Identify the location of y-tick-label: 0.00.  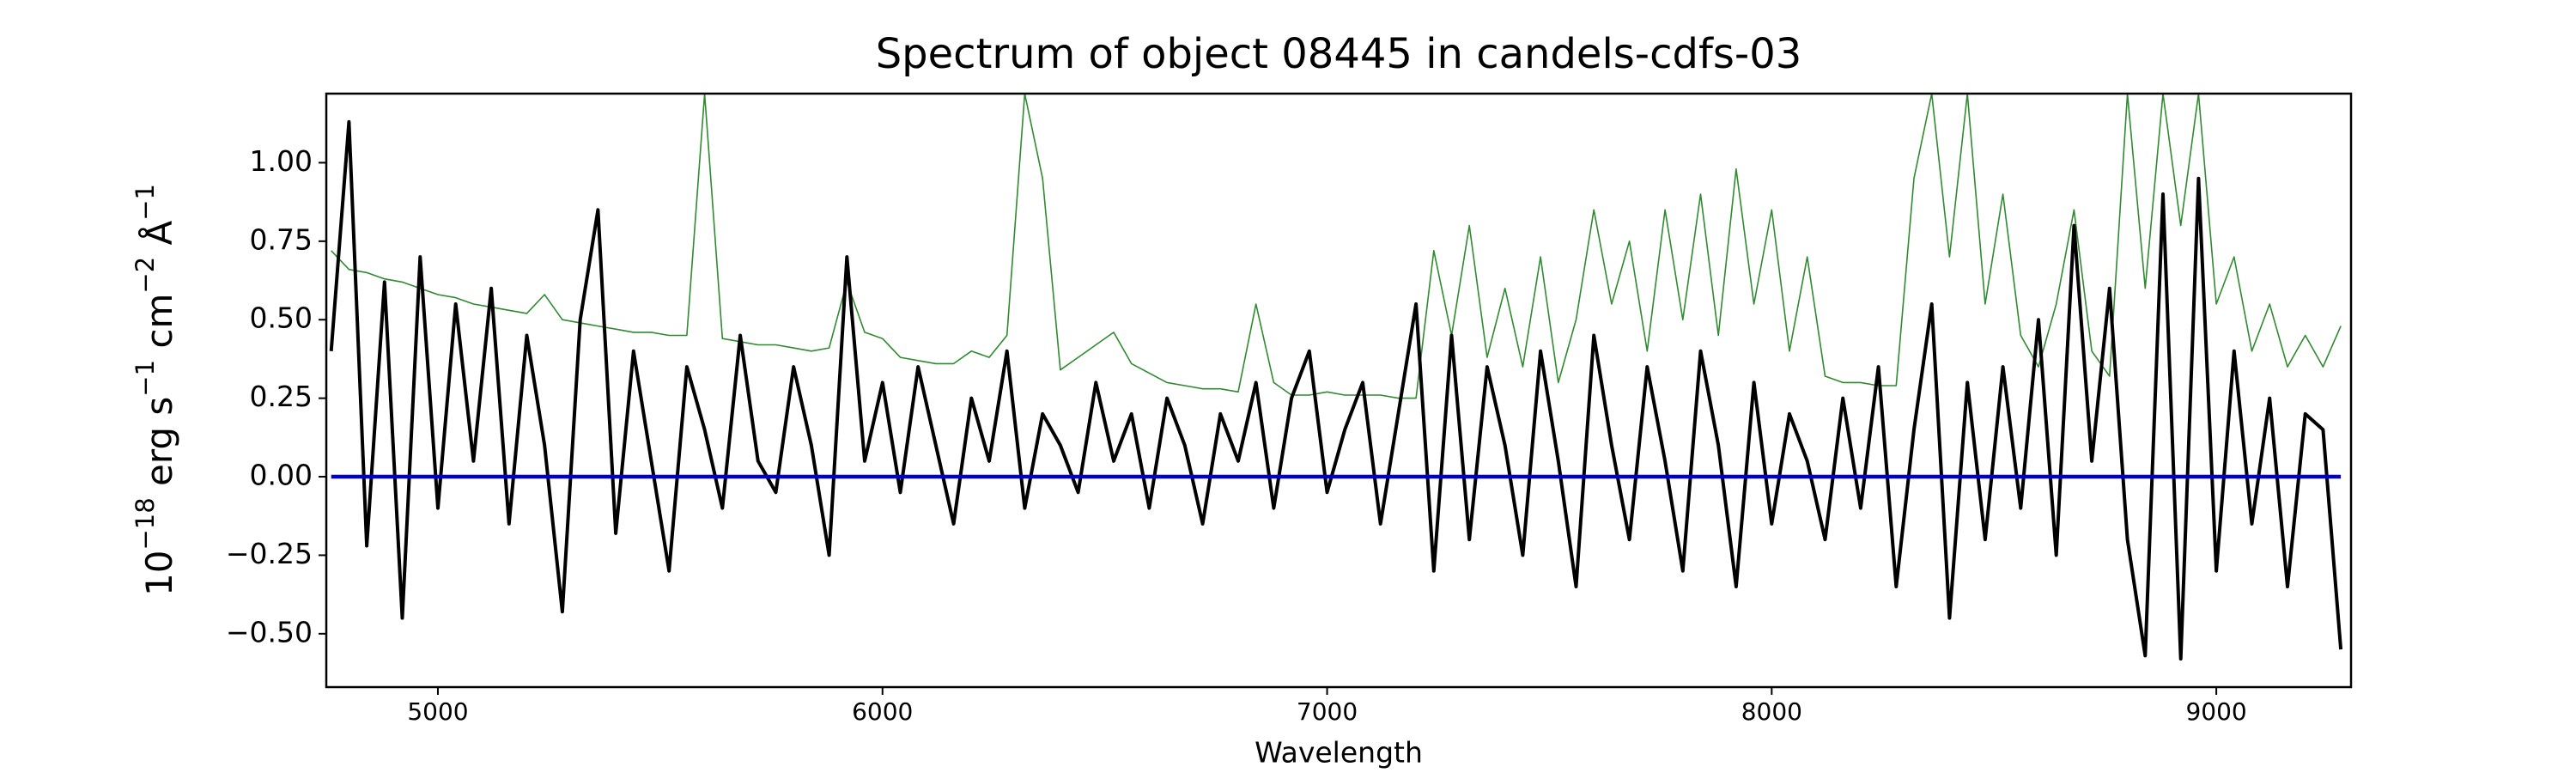
(281, 475).